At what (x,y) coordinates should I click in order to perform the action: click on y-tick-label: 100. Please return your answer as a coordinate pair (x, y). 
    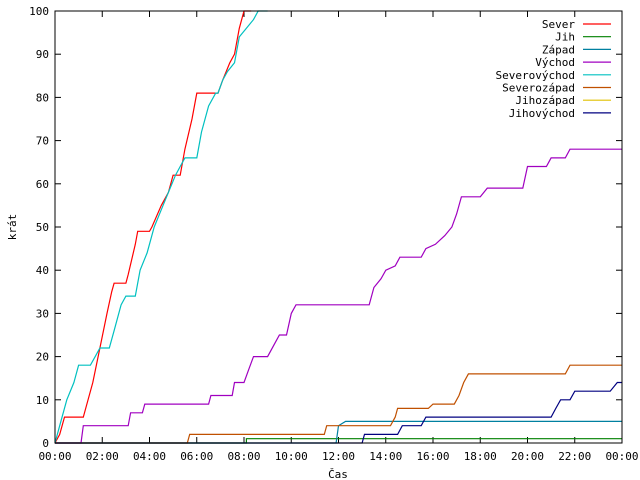
    Looking at the image, I should click on (39, 11).